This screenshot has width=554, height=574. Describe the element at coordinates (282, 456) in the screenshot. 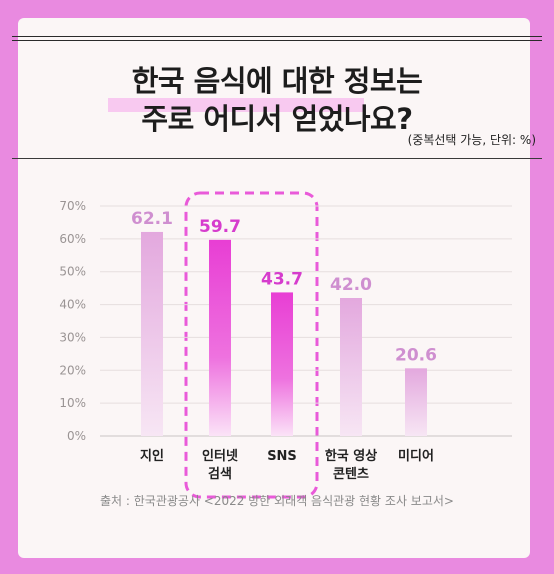

I see `category-label: SNS` at that location.